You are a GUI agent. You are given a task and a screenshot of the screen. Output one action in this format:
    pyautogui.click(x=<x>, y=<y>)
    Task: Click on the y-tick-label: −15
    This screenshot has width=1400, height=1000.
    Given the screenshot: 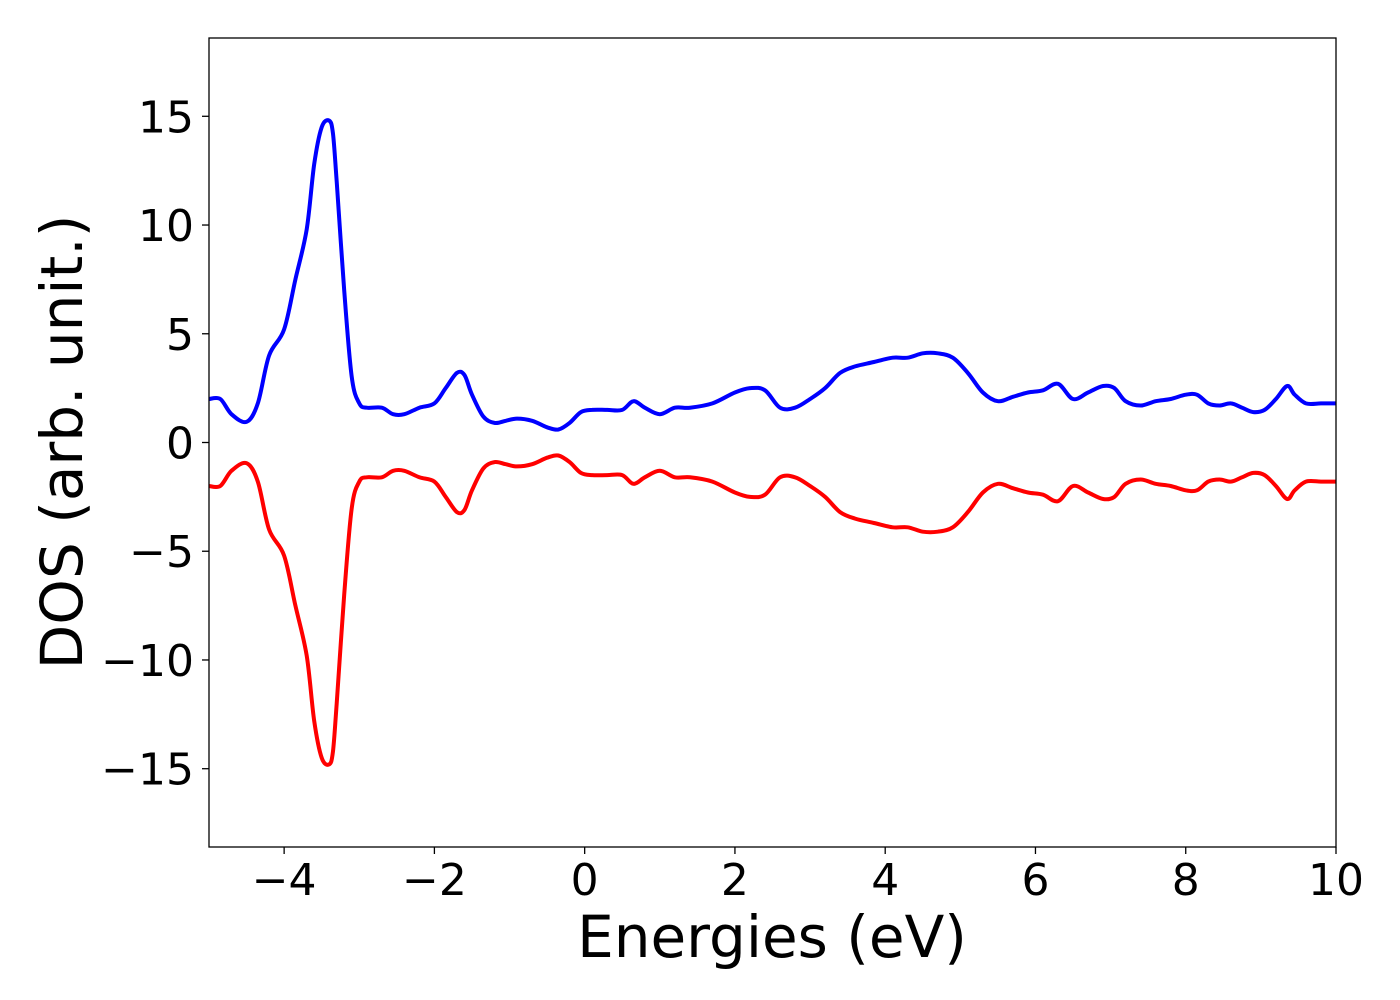 What is the action you would take?
    pyautogui.click(x=147, y=770)
    